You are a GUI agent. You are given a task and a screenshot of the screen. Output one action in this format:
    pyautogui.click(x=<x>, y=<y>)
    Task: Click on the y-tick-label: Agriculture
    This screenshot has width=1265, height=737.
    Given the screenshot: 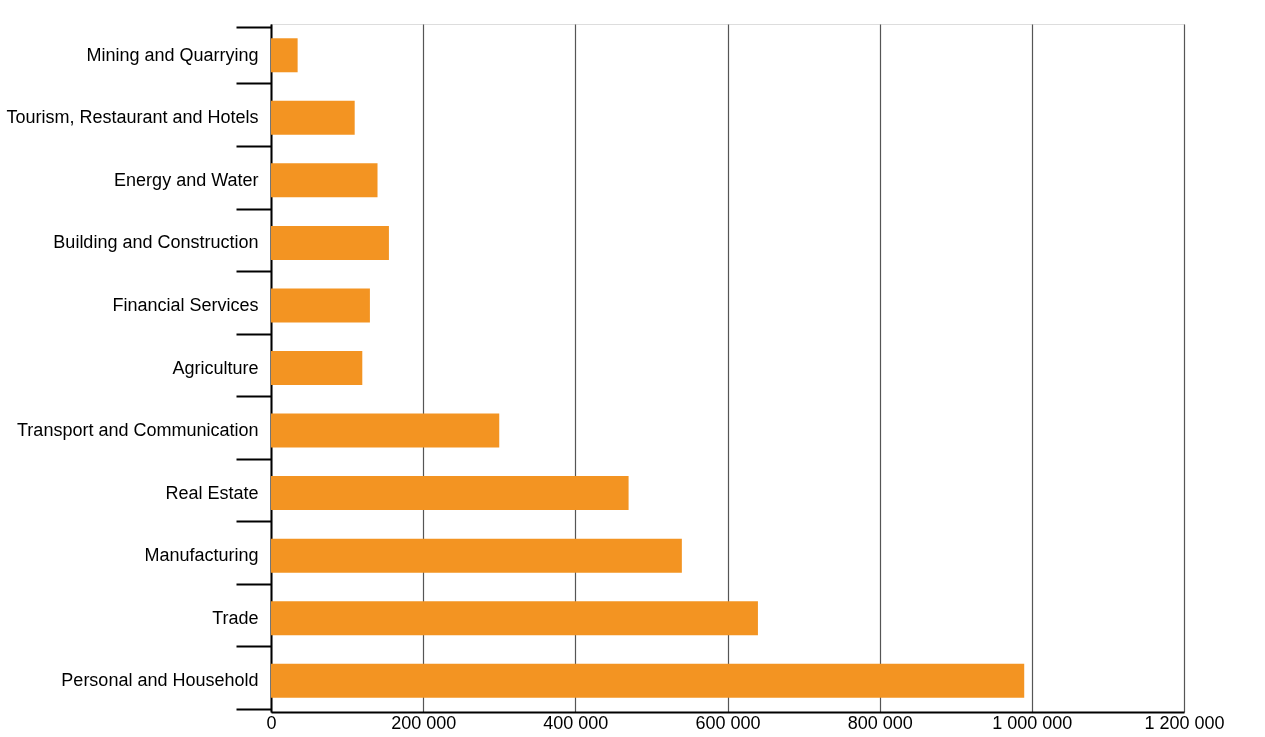 What is the action you would take?
    pyautogui.click(x=215, y=367)
    